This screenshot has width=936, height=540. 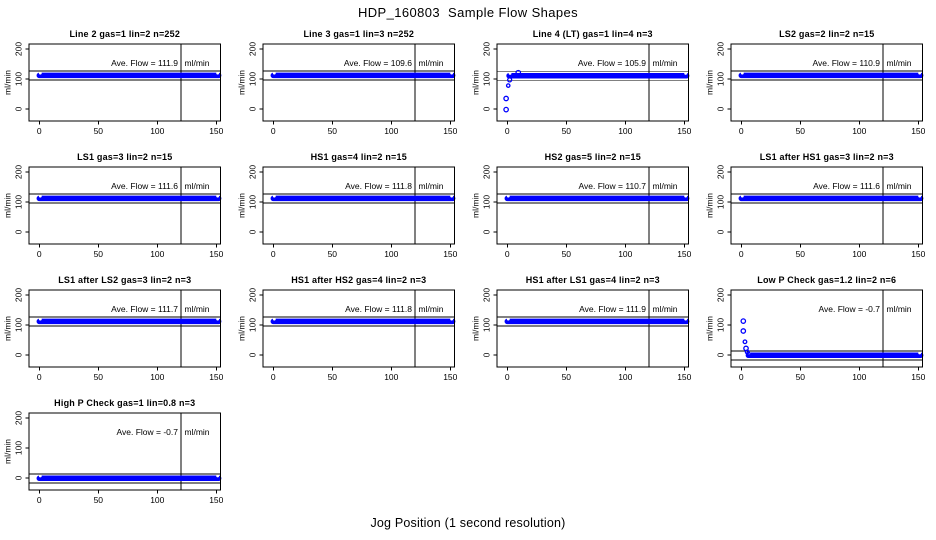 What do you see at coordinates (358, 34) in the screenshot?
I see `subplot-title: Line 3 gas=1 lin=3 n=252` at bounding box center [358, 34].